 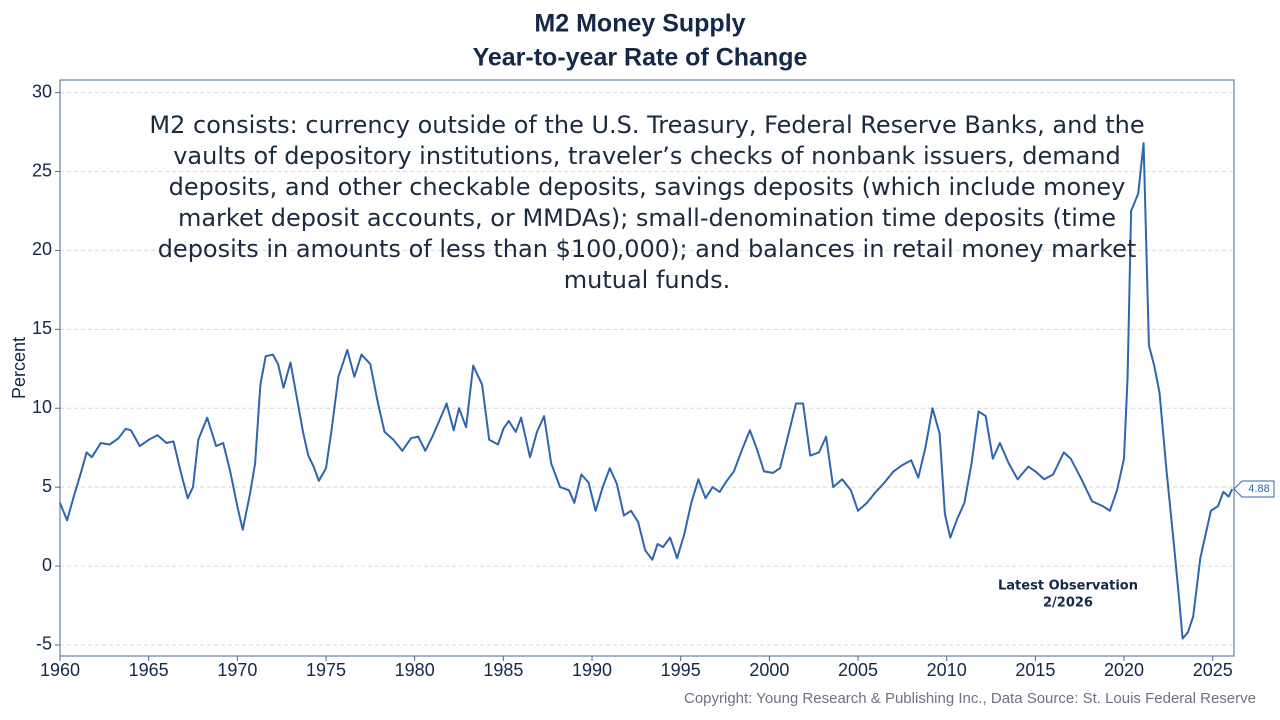 What do you see at coordinates (42, 407) in the screenshot?
I see `y-tick-label: 10` at bounding box center [42, 407].